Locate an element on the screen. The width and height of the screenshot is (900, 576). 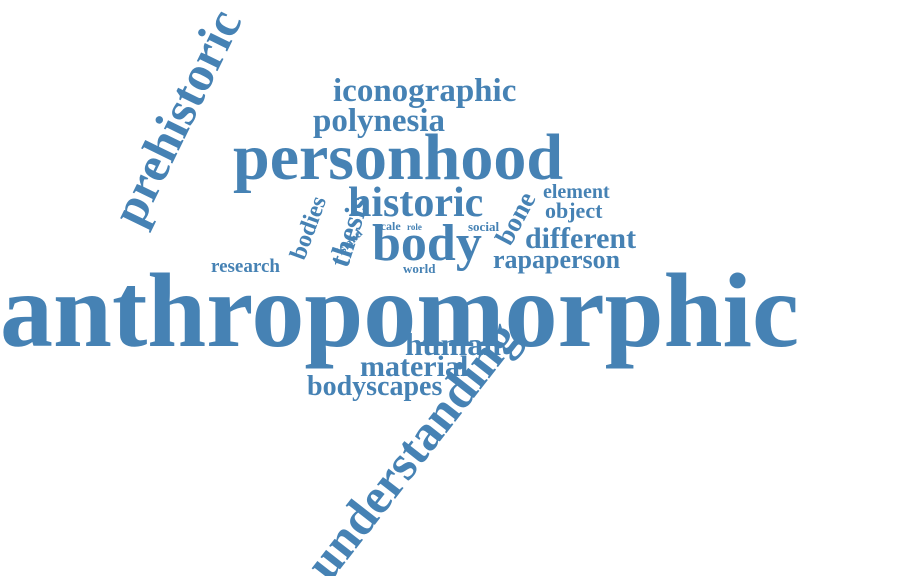
word-prehistoric: prehistoric is located at coordinates (176, 117).